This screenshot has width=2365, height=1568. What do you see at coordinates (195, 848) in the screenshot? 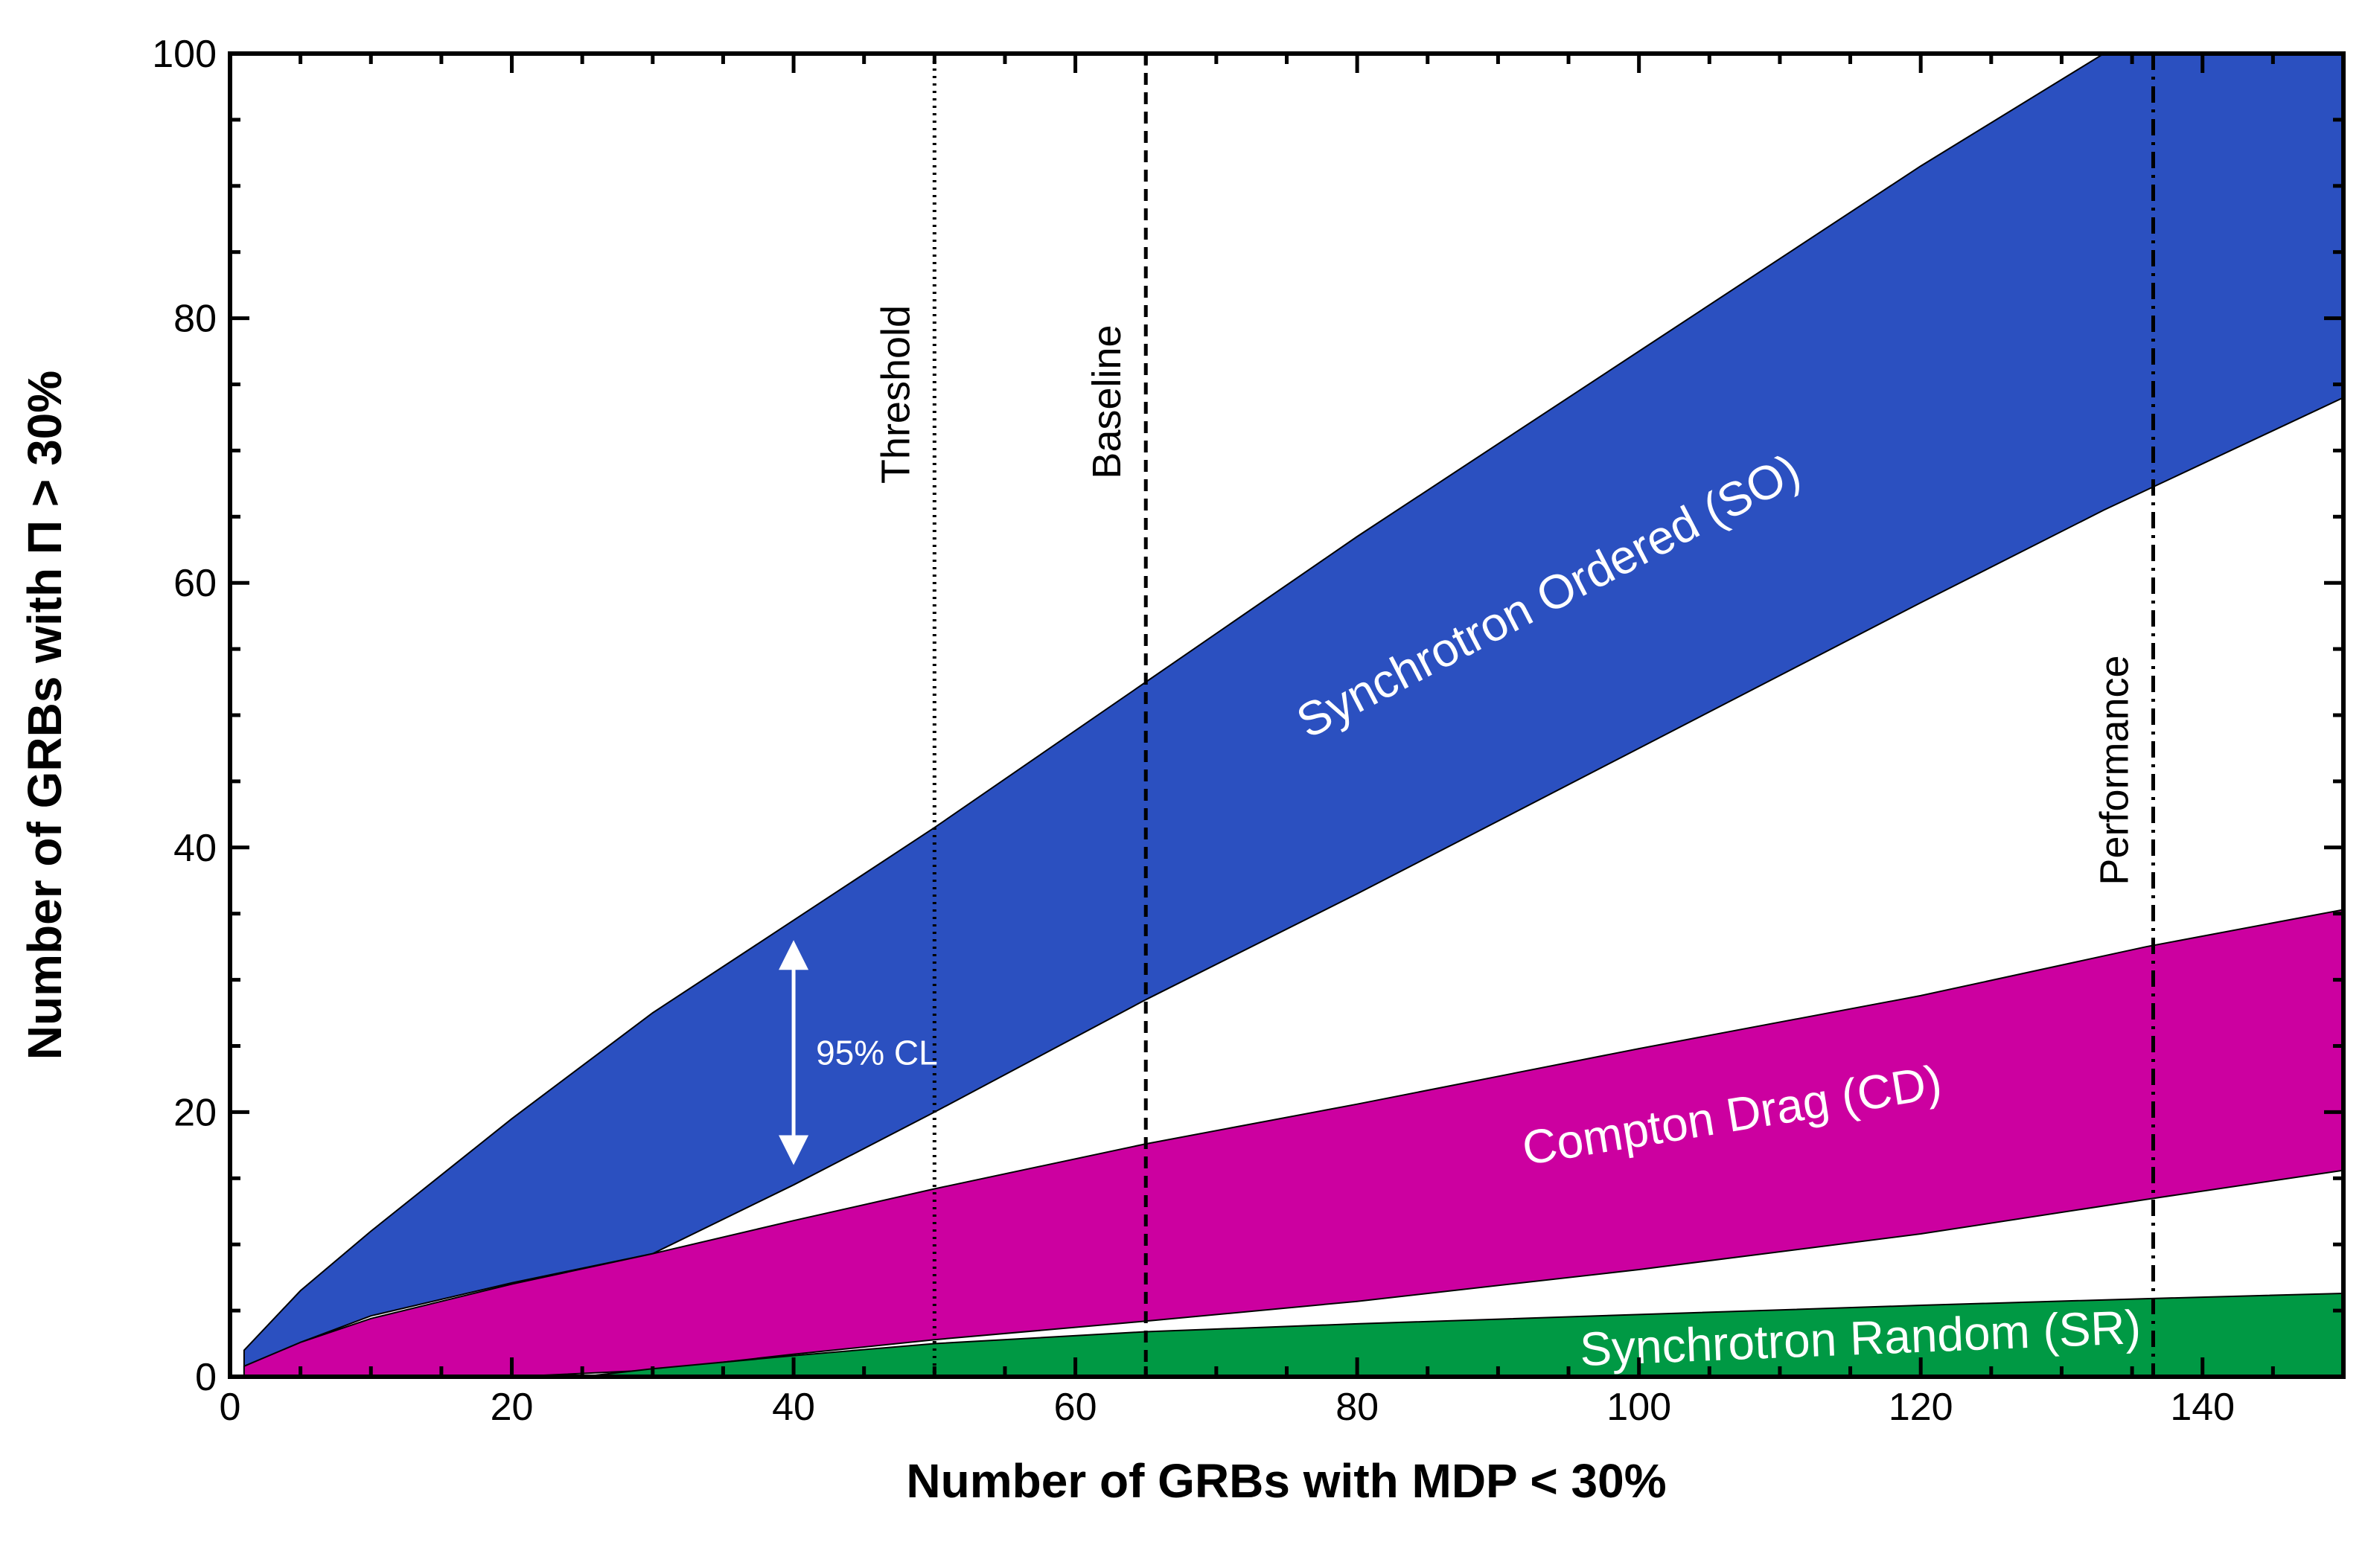
I see `y-tick-label: 40` at bounding box center [195, 848].